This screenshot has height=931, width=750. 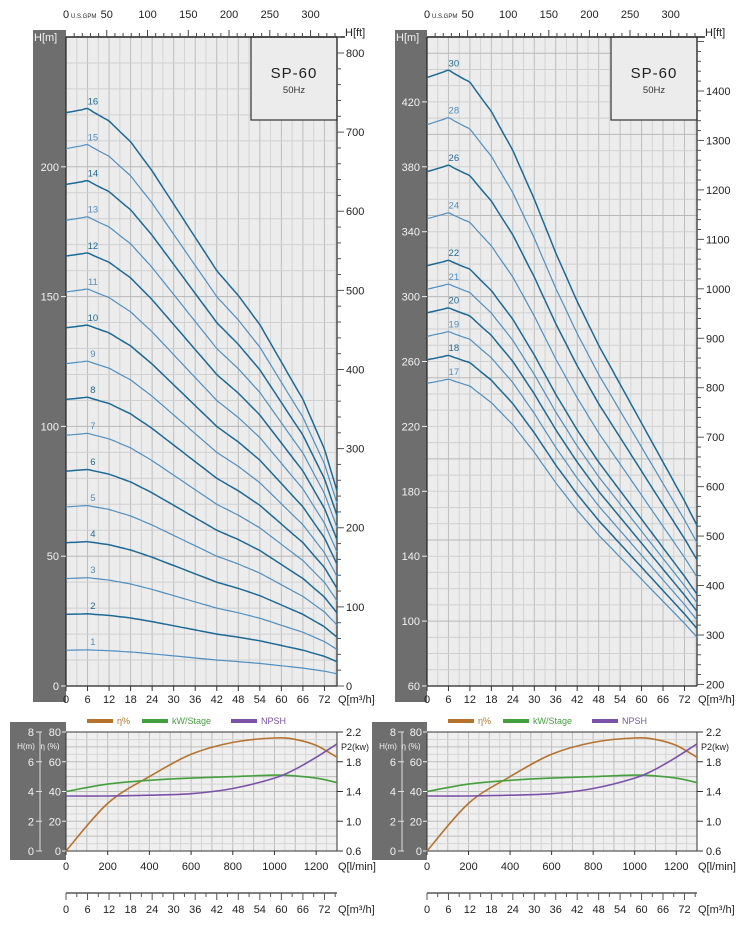 I want to click on x-axis-label: Q[m³/h], so click(x=716, y=700).